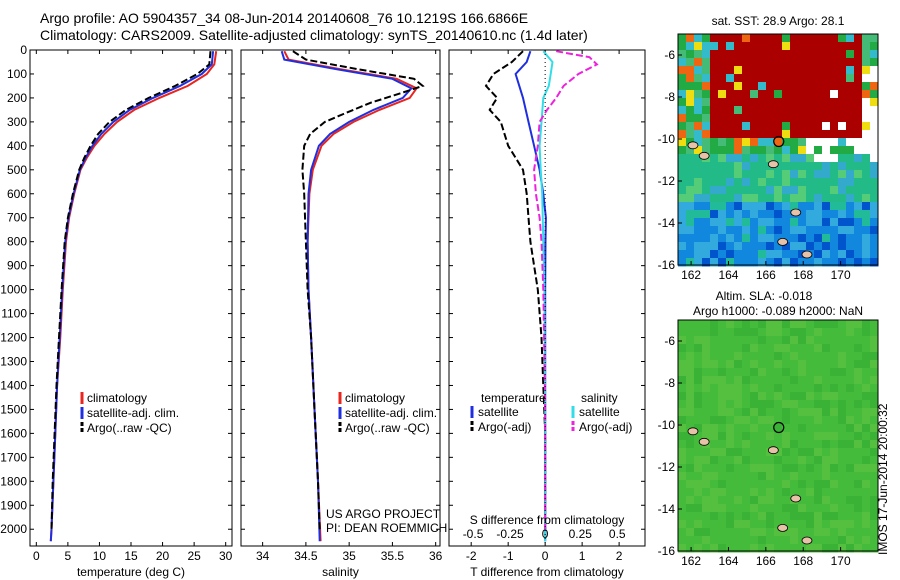 Image resolution: width=900 pixels, height=580 pixels. Describe the element at coordinates (513, 398) in the screenshot. I see `legend-title: temperature` at that location.